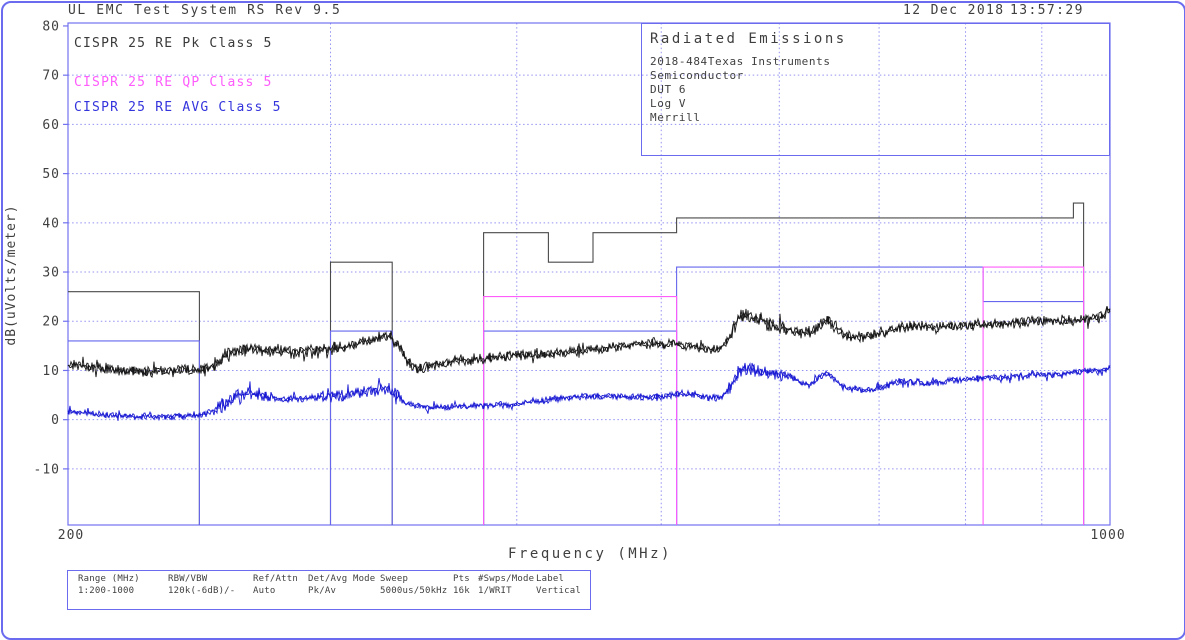 Image resolution: width=1185 pixels, height=640 pixels. What do you see at coordinates (322, 591) in the screenshot?
I see `settings-value: Pk/Av` at bounding box center [322, 591].